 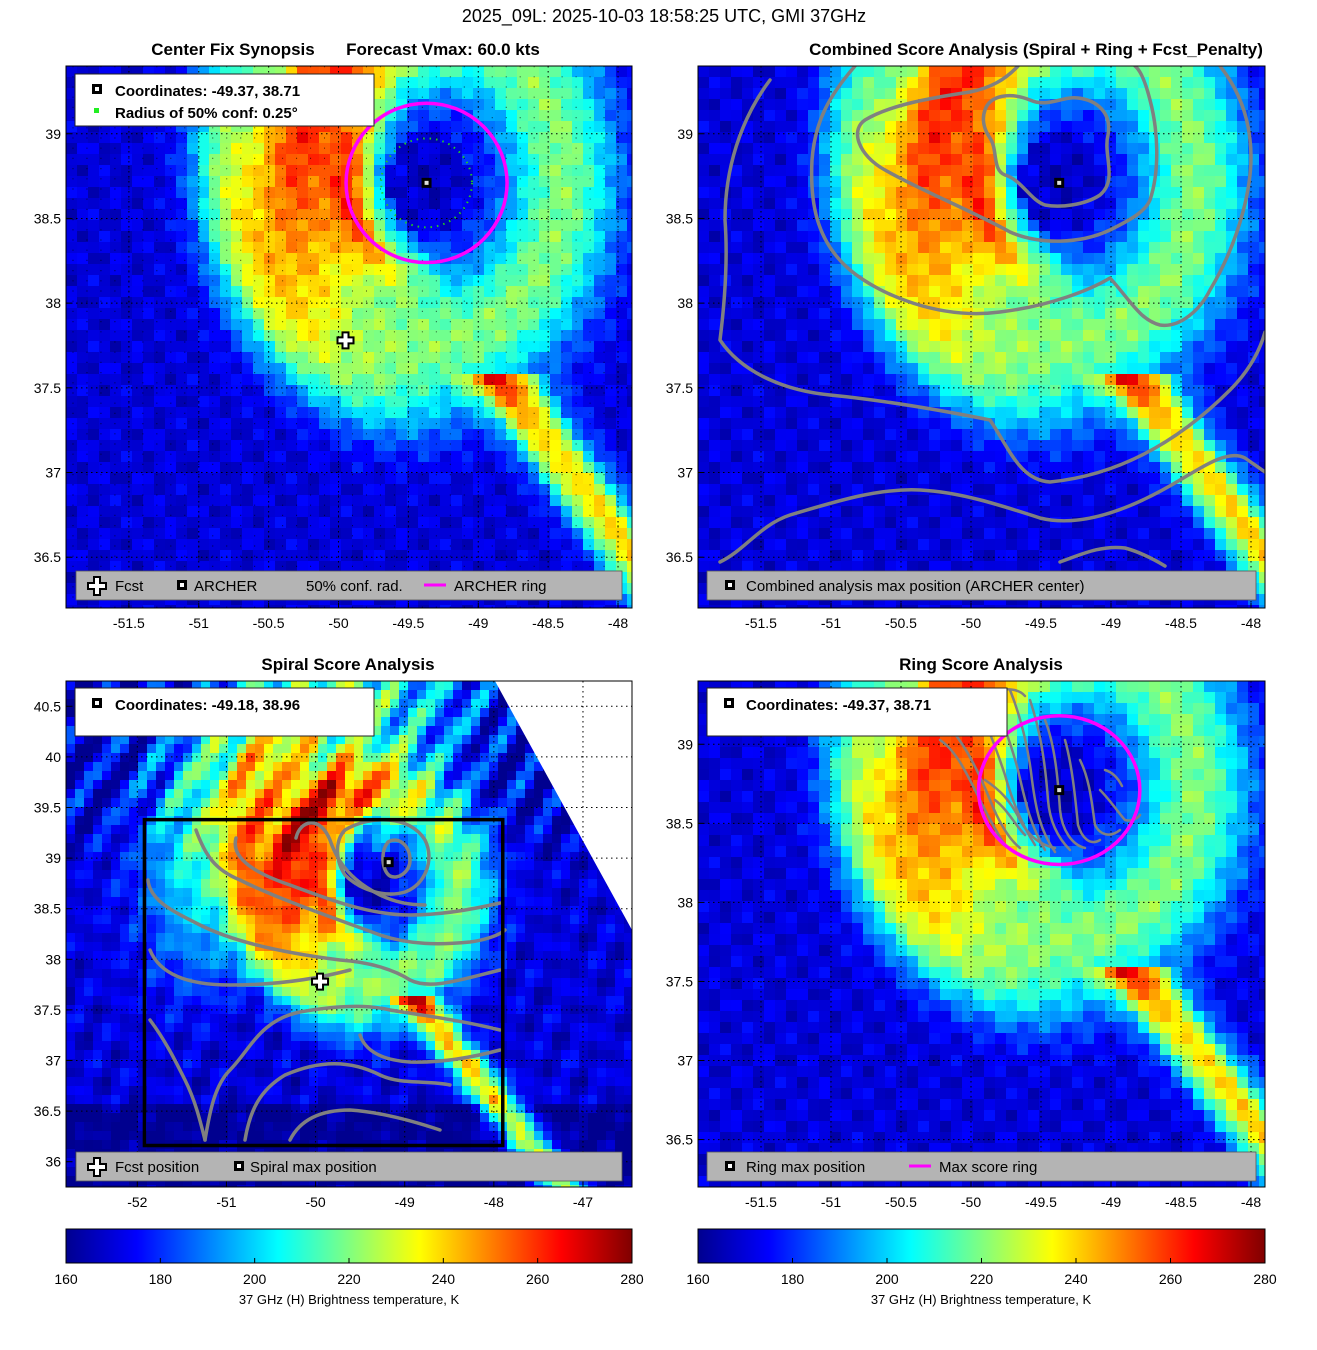 What do you see at coordinates (129, 623) in the screenshot?
I see `x-tick-label: -51.5` at bounding box center [129, 623].